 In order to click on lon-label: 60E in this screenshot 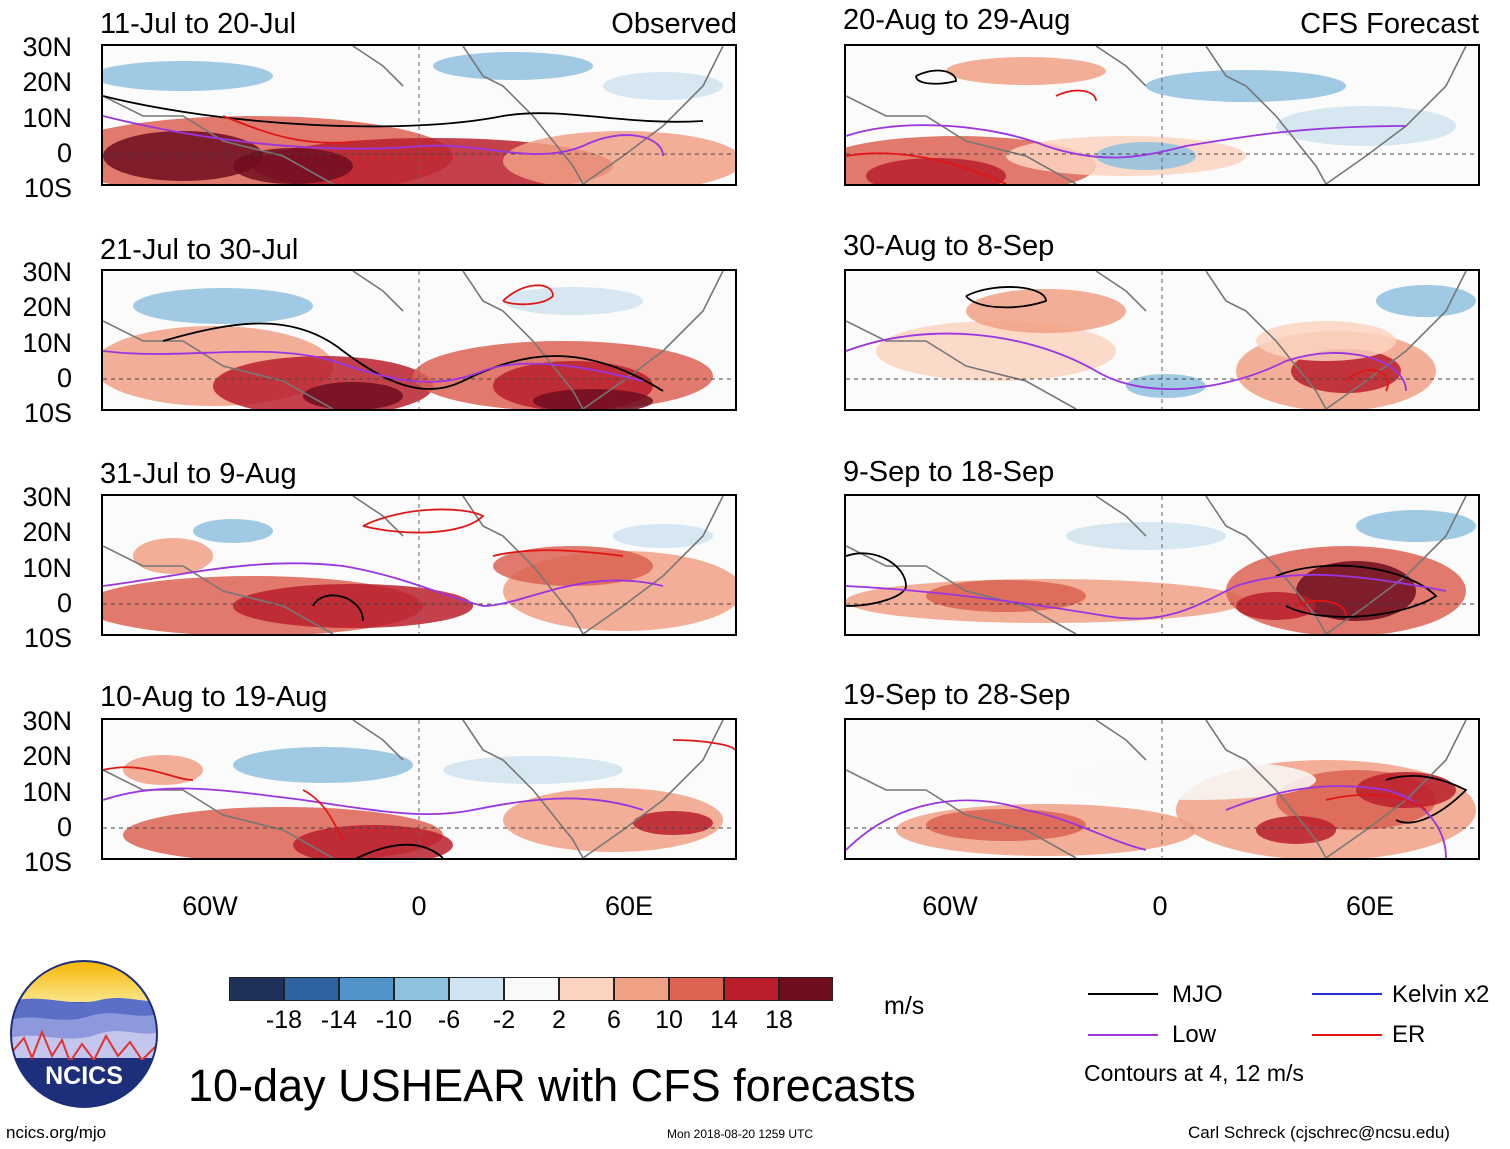, I will do `click(629, 906)`.